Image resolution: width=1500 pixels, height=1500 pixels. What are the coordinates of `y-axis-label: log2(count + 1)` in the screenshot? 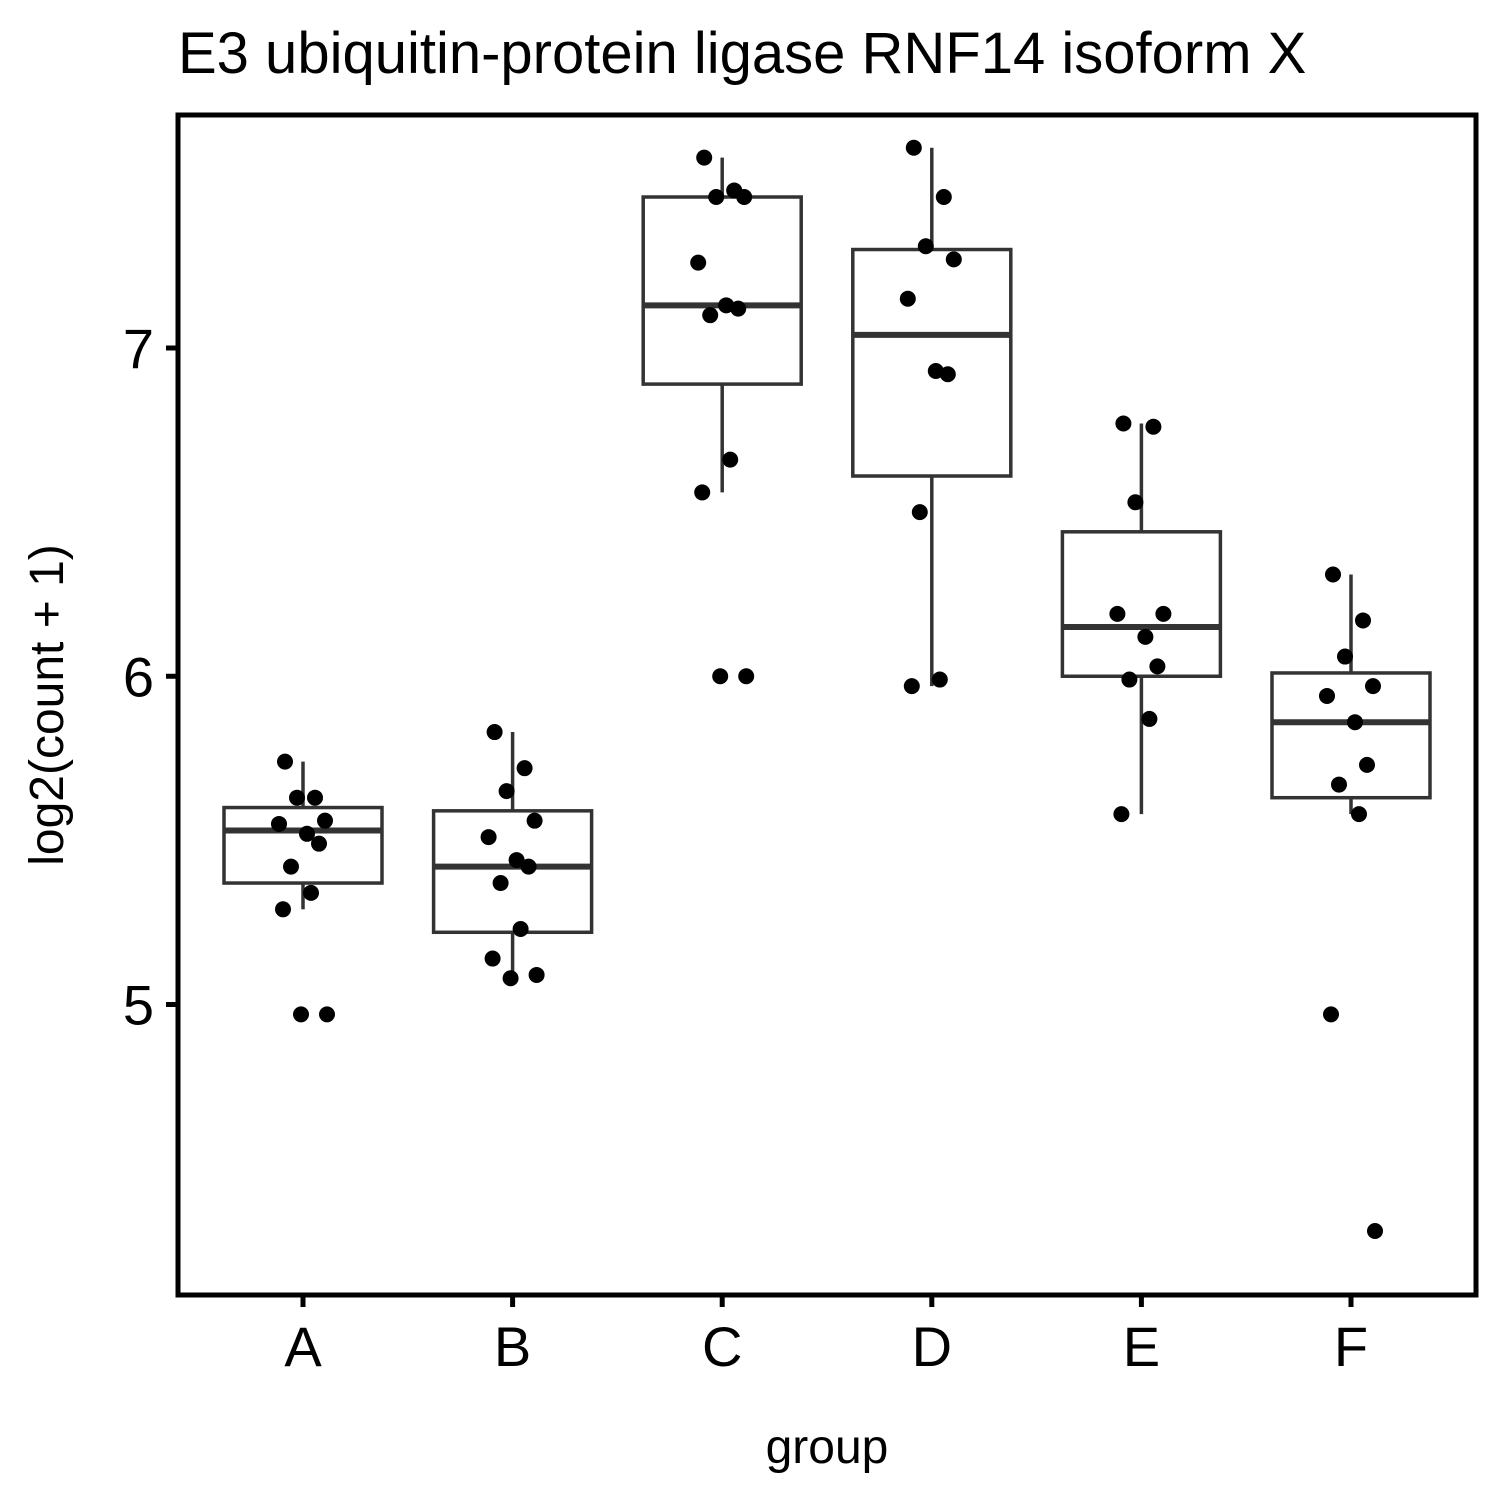 It's located at (47, 705).